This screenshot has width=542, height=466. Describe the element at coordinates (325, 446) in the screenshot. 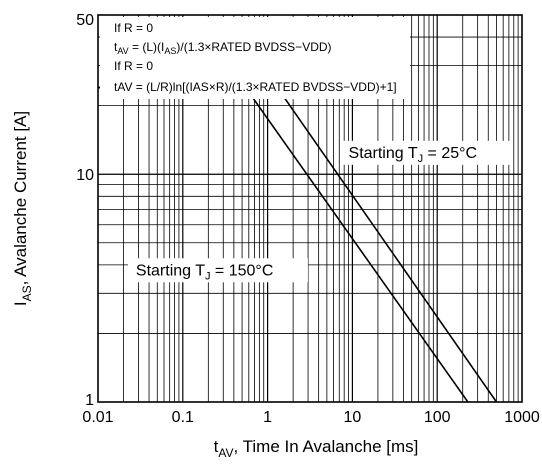

I see `x-axis-title-rest: , Time In Avalanche [ms]` at that location.